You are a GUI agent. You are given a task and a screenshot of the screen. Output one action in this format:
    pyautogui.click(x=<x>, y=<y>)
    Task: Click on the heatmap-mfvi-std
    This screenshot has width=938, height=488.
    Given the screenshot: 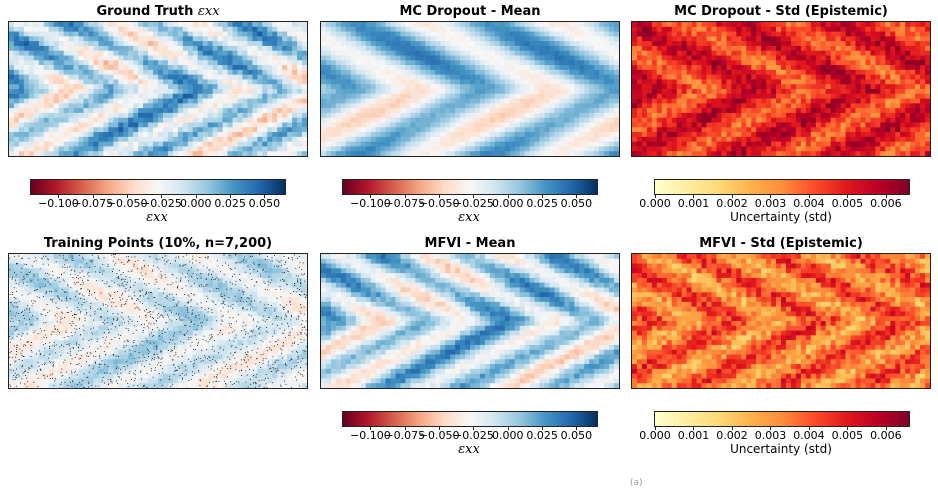 What is the action you would take?
    pyautogui.click(x=781, y=321)
    